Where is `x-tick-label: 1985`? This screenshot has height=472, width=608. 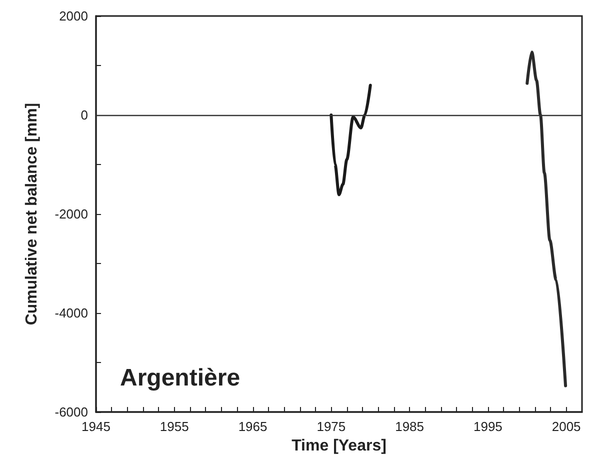 x-tick-label: 1985 is located at coordinates (409, 426).